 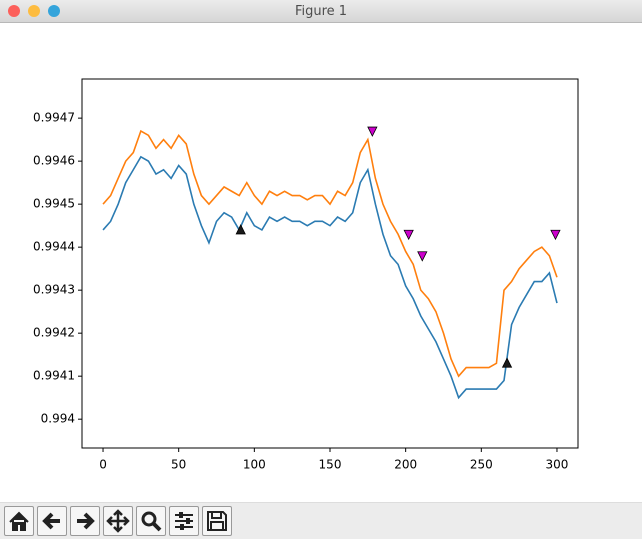 What do you see at coordinates (34, 11) in the screenshot?
I see `minimize-button` at bounding box center [34, 11].